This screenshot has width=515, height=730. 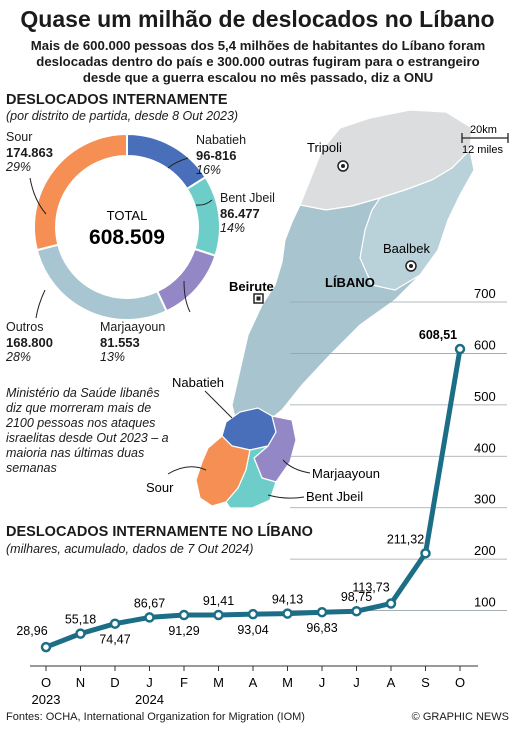 What do you see at coordinates (346, 473) in the screenshot?
I see `map-label-marjaayoun: Marjaayoun` at bounding box center [346, 473].